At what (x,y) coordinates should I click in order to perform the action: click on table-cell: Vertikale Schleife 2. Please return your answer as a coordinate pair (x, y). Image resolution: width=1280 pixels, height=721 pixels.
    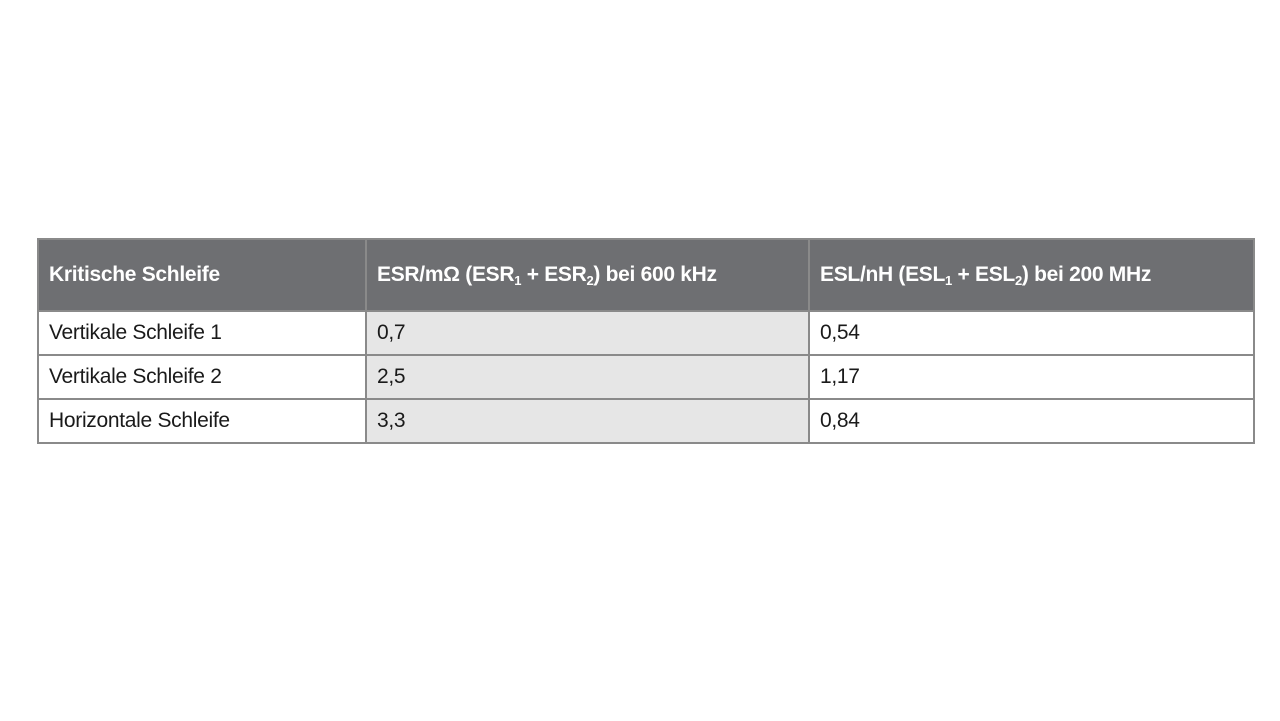
    Looking at the image, I should click on (202, 377).